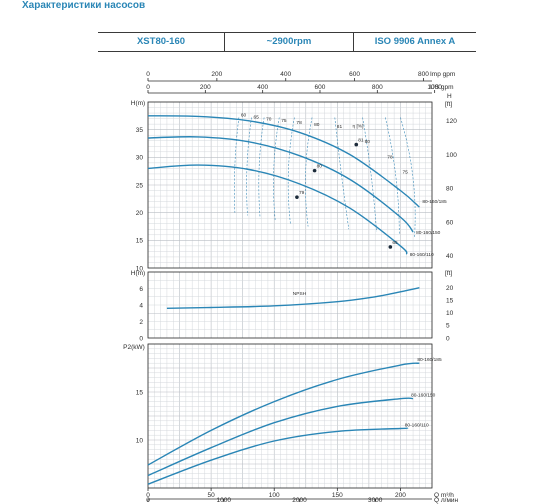 This screenshot has width=560, height=504. Describe the element at coordinates (274, 495) in the screenshot. I see `flow-m3h-tick-label: 100` at that location.